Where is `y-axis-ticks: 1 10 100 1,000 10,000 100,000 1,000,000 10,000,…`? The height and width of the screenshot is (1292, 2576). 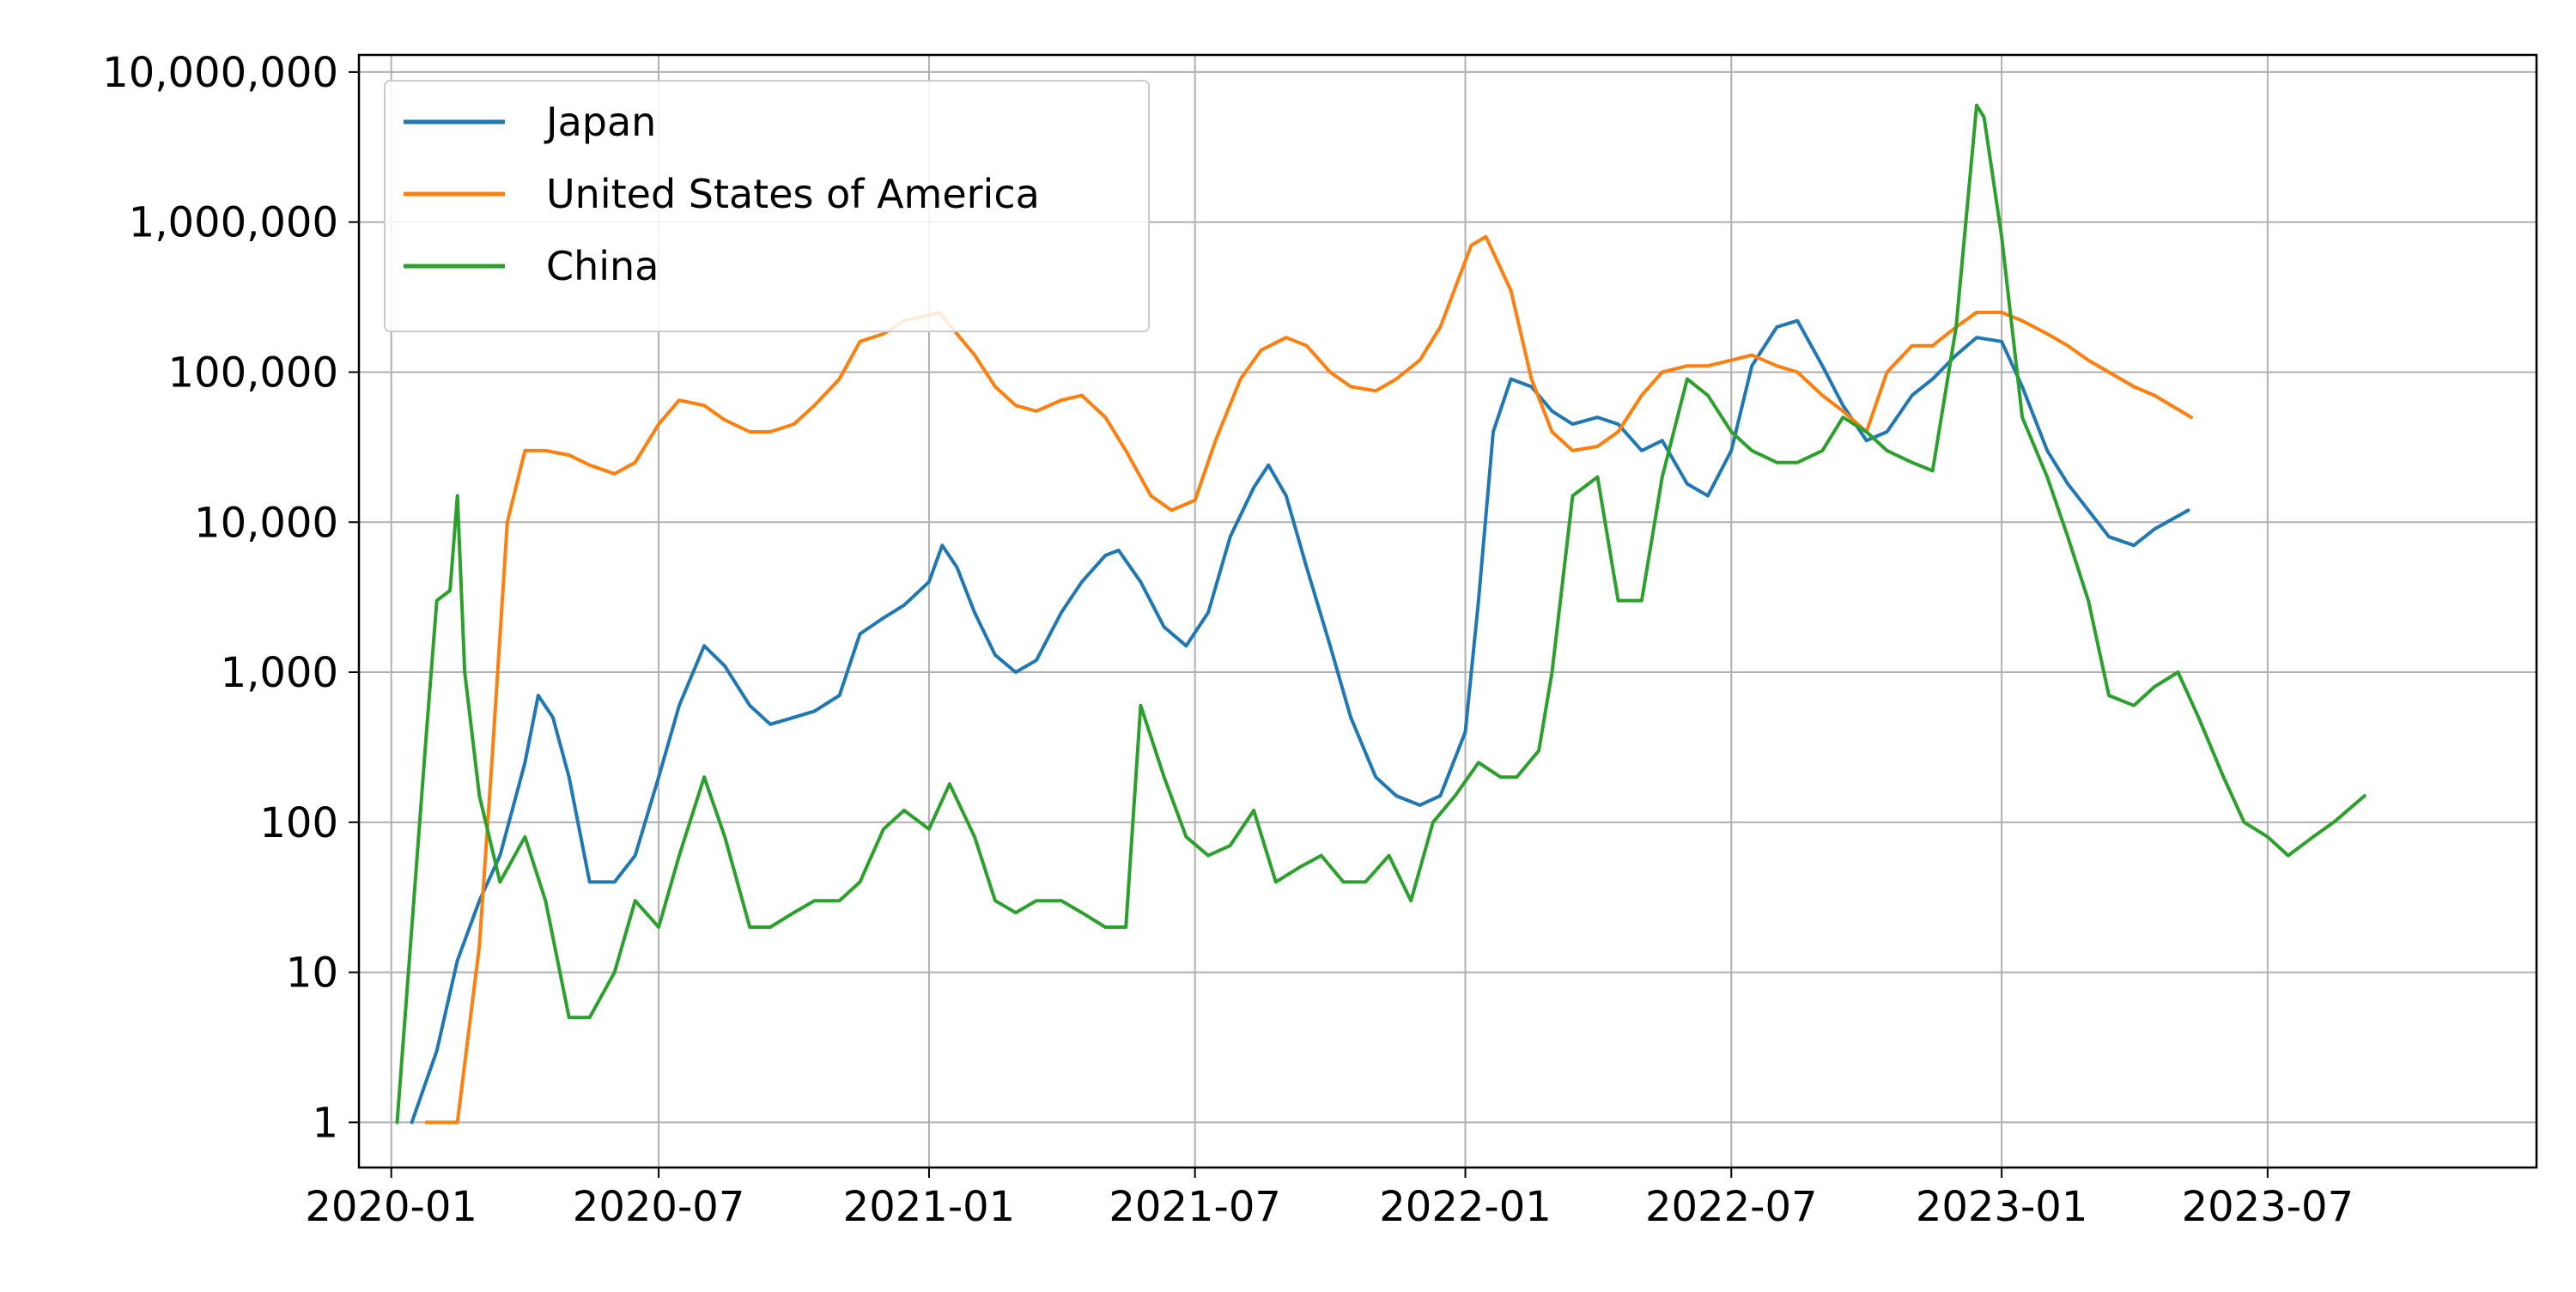
y-axis-ticks: 1 10 100 1,000 10,000 100,000 1,000,000 10,000,… is located at coordinates (230, 598).